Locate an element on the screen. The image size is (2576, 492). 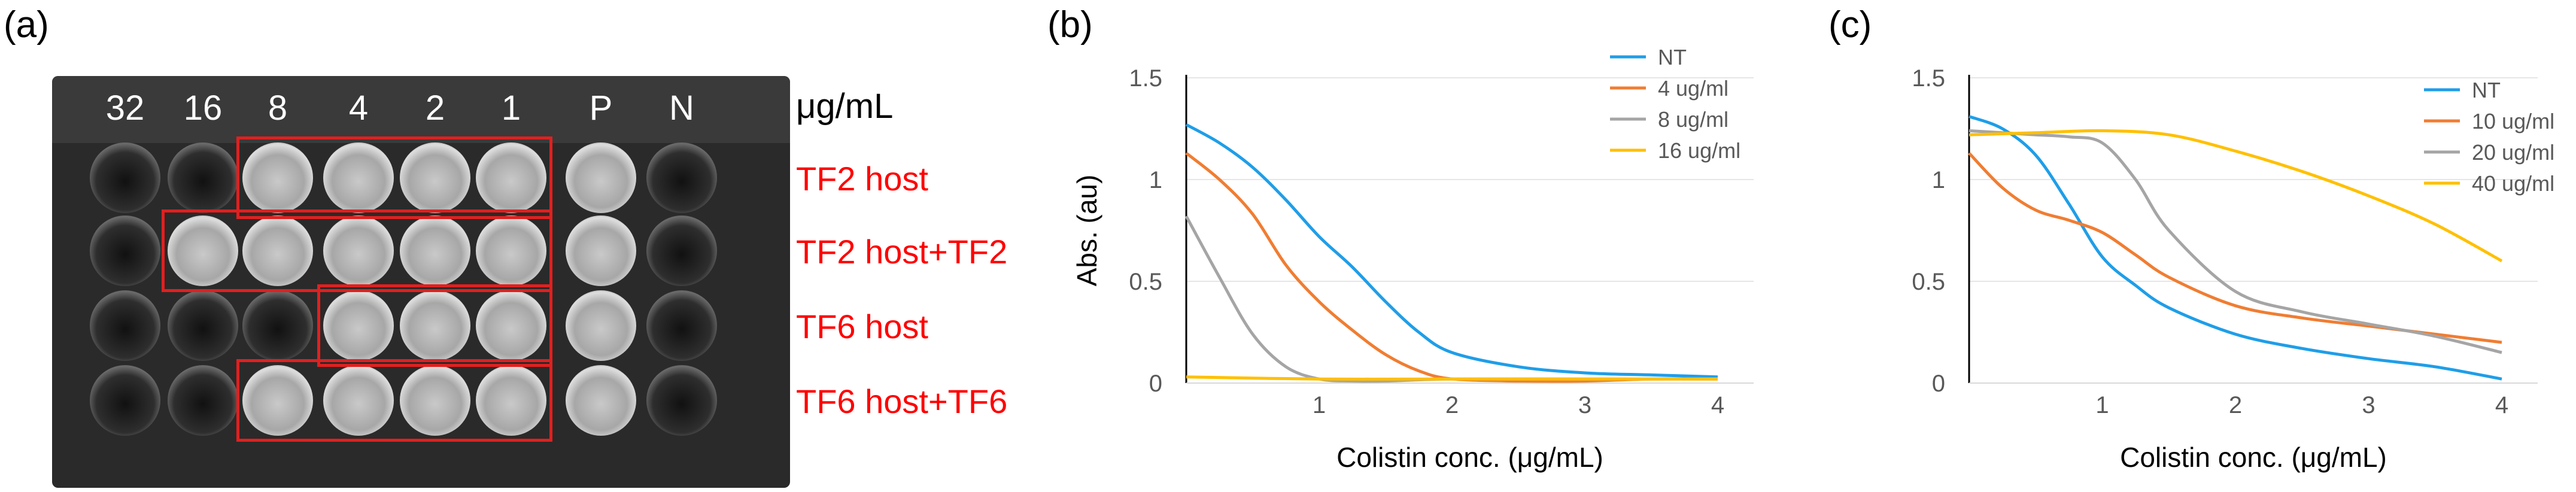
well-r2-c1 is located at coordinates (125, 250).